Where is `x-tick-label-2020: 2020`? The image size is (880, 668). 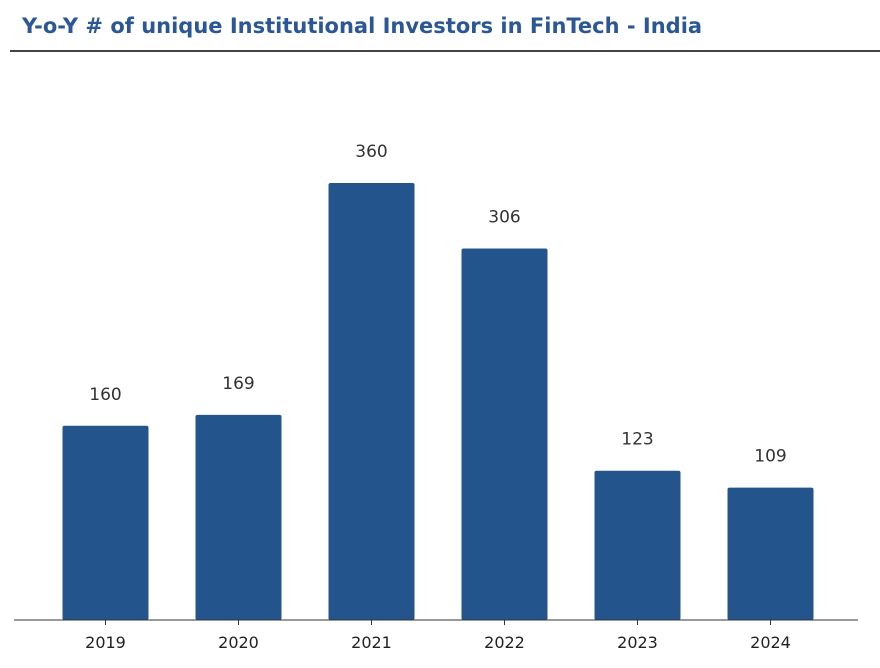 x-tick-label-2020: 2020 is located at coordinates (238, 642).